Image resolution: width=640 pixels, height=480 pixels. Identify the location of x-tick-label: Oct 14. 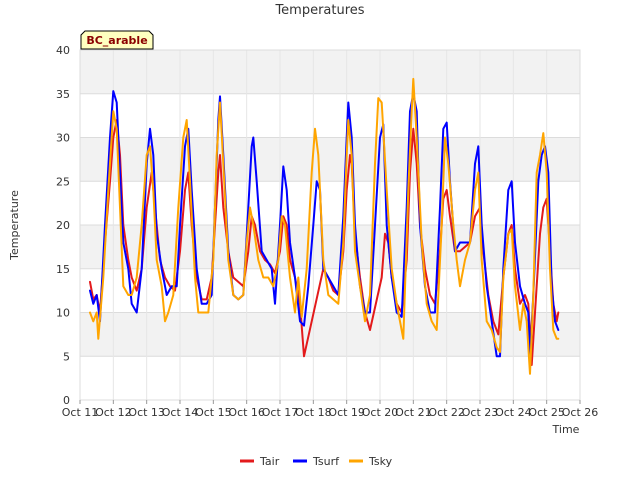
(180, 412).